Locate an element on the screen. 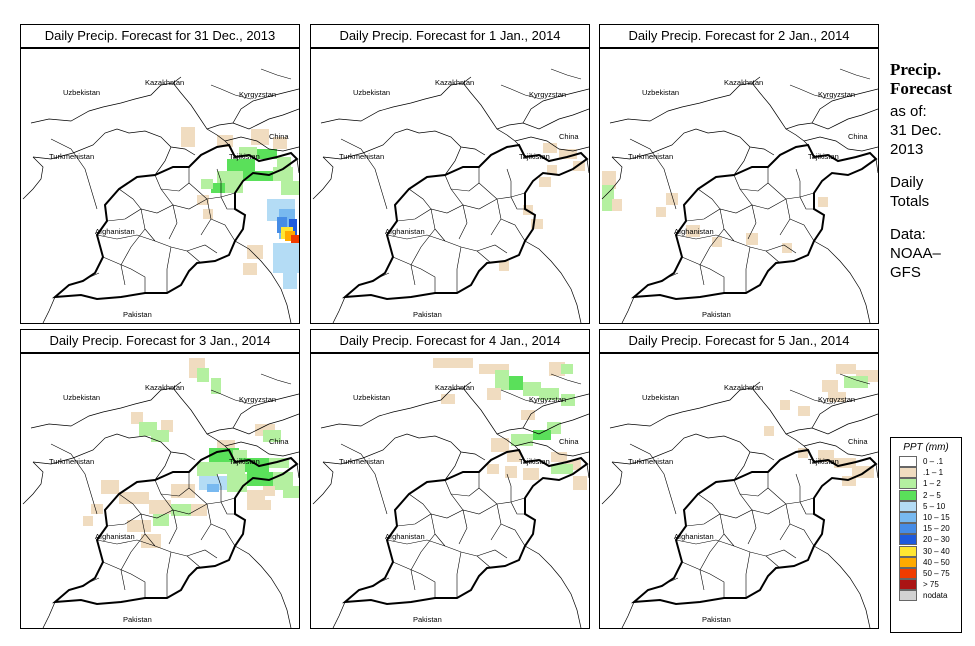 The width and height of the screenshot is (975, 646). afghanistan-border is located at coordinates (754, 222).